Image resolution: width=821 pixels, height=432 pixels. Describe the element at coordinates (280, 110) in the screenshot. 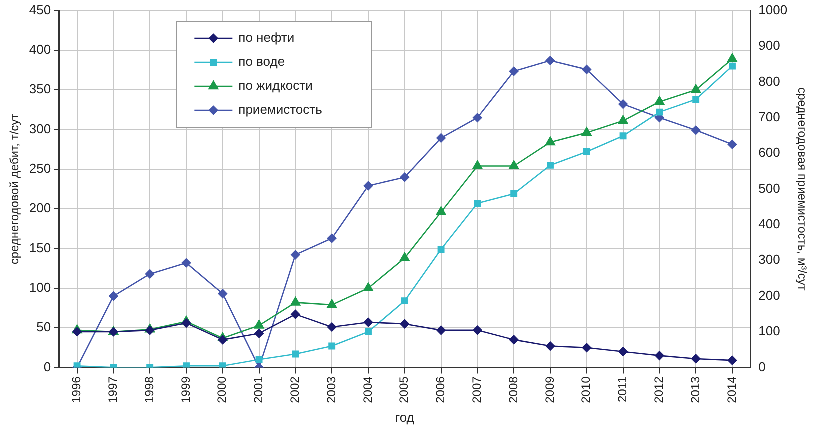

I see `legend-label: приемистость` at that location.